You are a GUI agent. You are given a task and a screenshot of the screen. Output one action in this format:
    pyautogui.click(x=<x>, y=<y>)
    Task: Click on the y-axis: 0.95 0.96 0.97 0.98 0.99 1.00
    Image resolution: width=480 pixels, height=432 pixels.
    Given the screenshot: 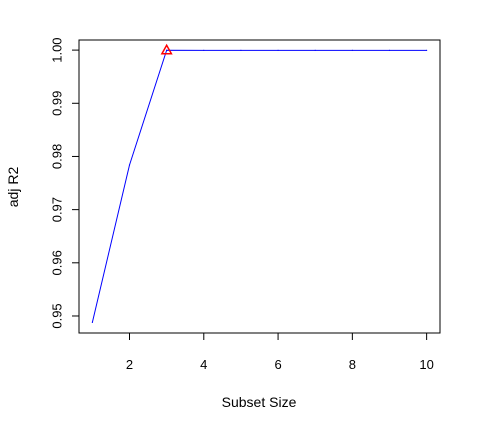 What is the action you would take?
    pyautogui.click(x=65, y=183)
    